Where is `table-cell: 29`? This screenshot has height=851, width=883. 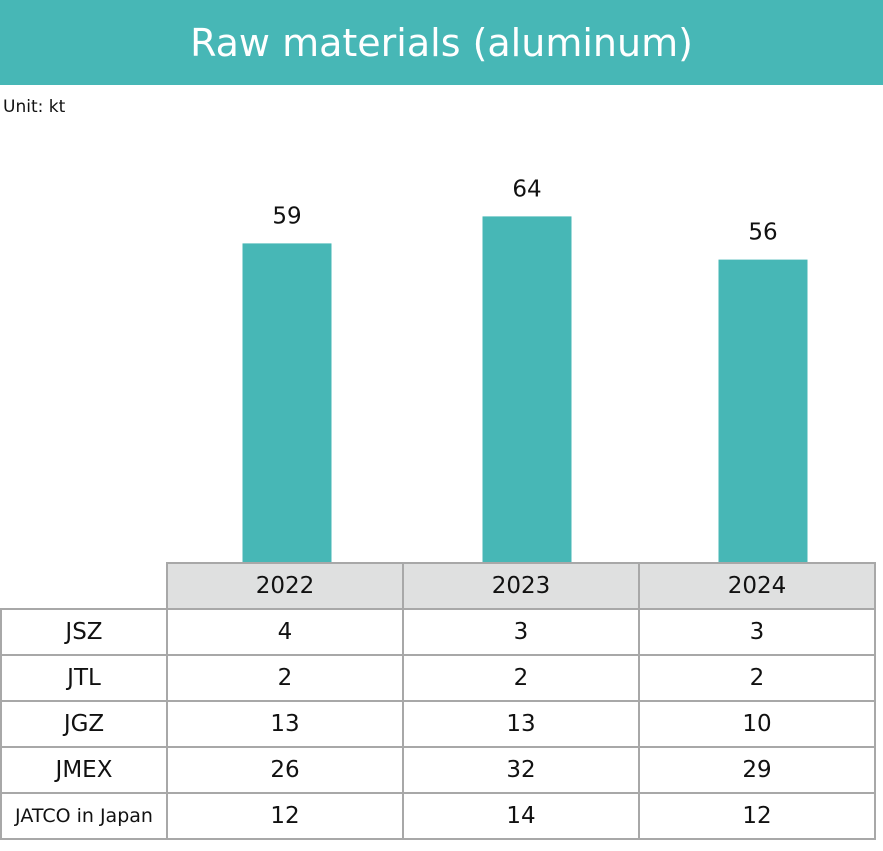 table-cell: 29 is located at coordinates (757, 770).